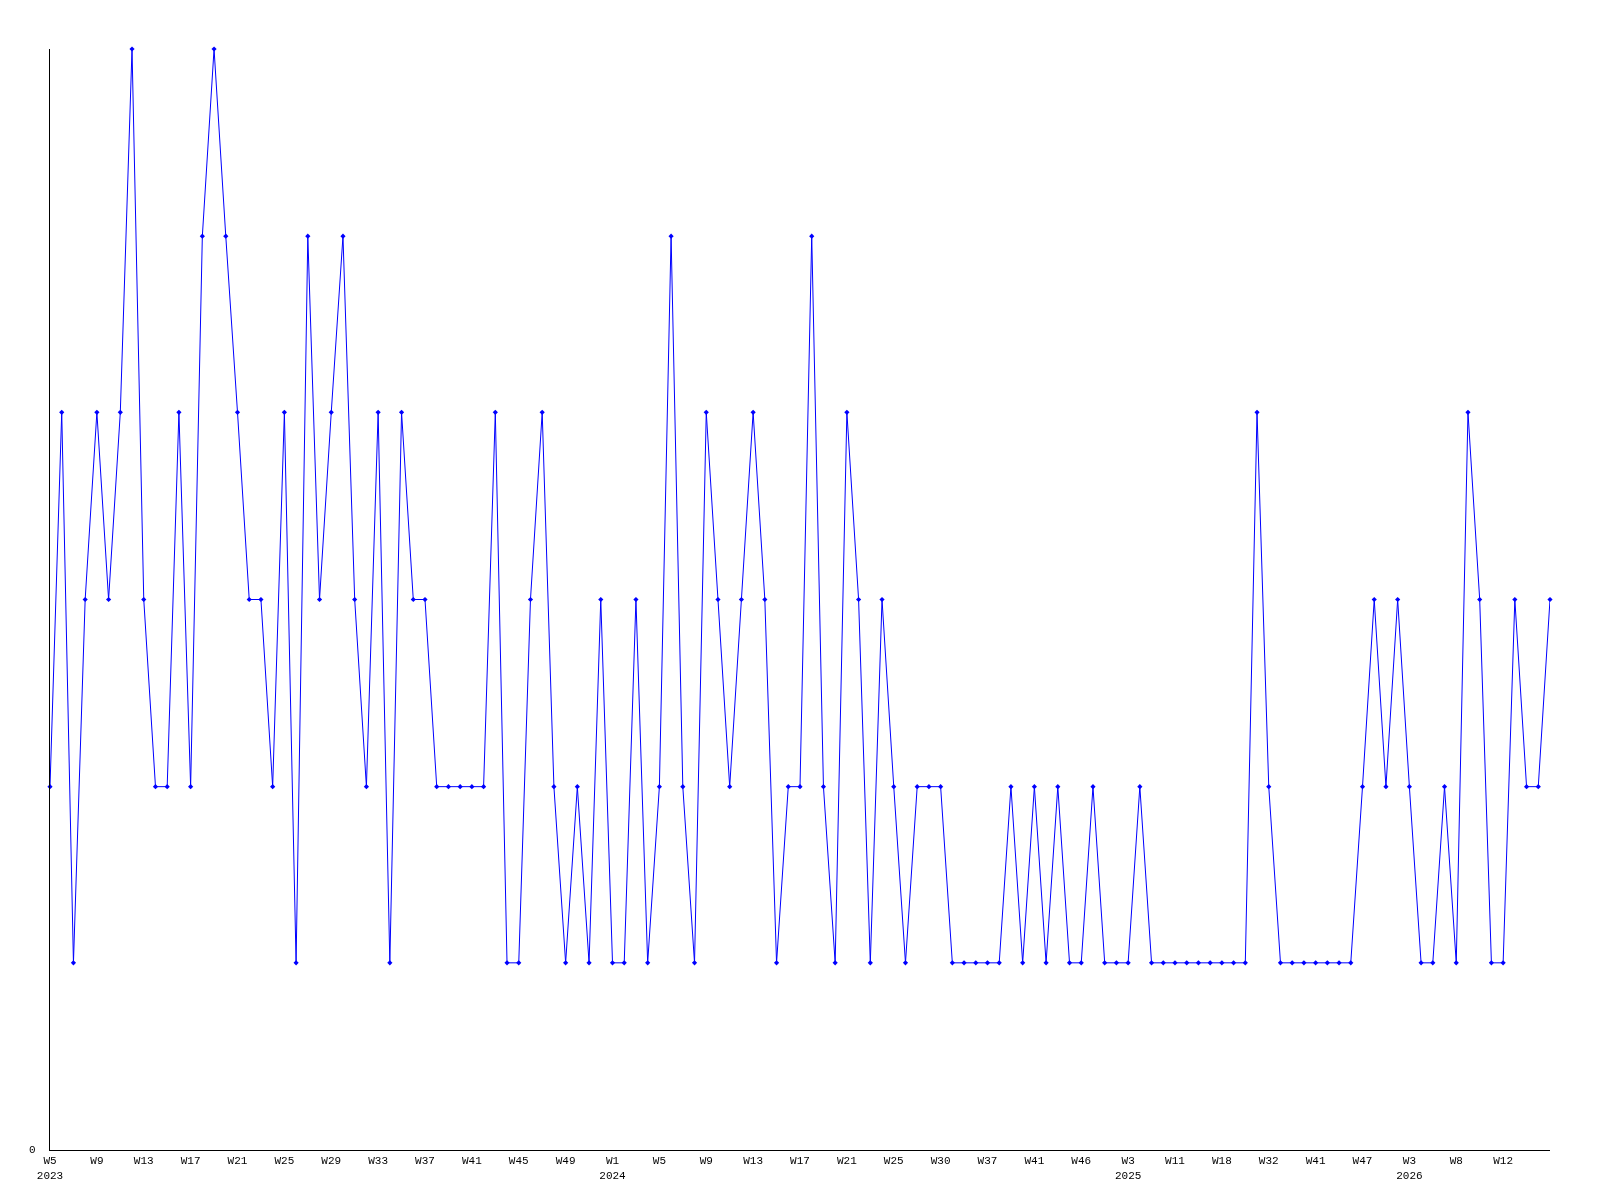 The width and height of the screenshot is (1600, 1200). Describe the element at coordinates (518, 1161) in the screenshot. I see `x-tick-label: W45` at that location.